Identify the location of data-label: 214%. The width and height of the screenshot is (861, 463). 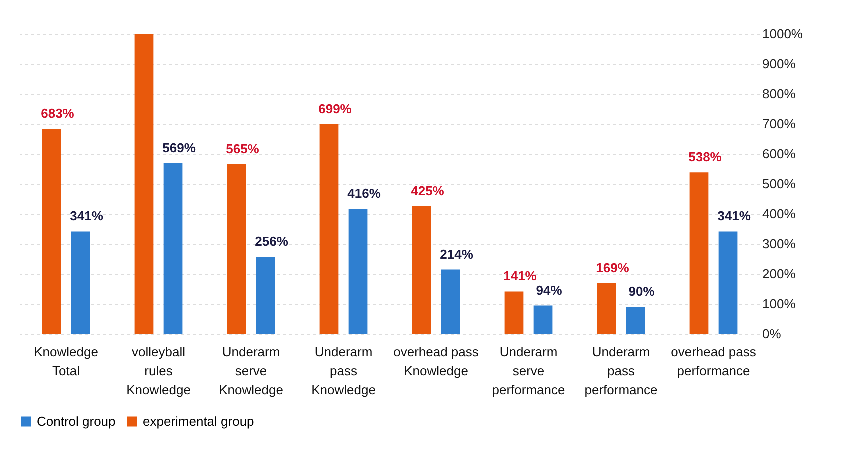
(457, 254).